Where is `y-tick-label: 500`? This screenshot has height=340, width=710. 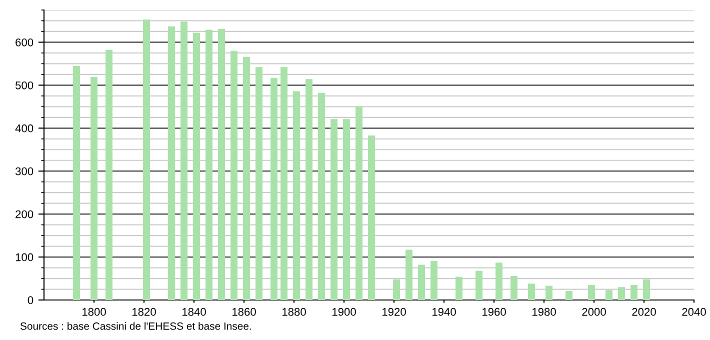
y-tick-label: 500 is located at coordinates (24, 85).